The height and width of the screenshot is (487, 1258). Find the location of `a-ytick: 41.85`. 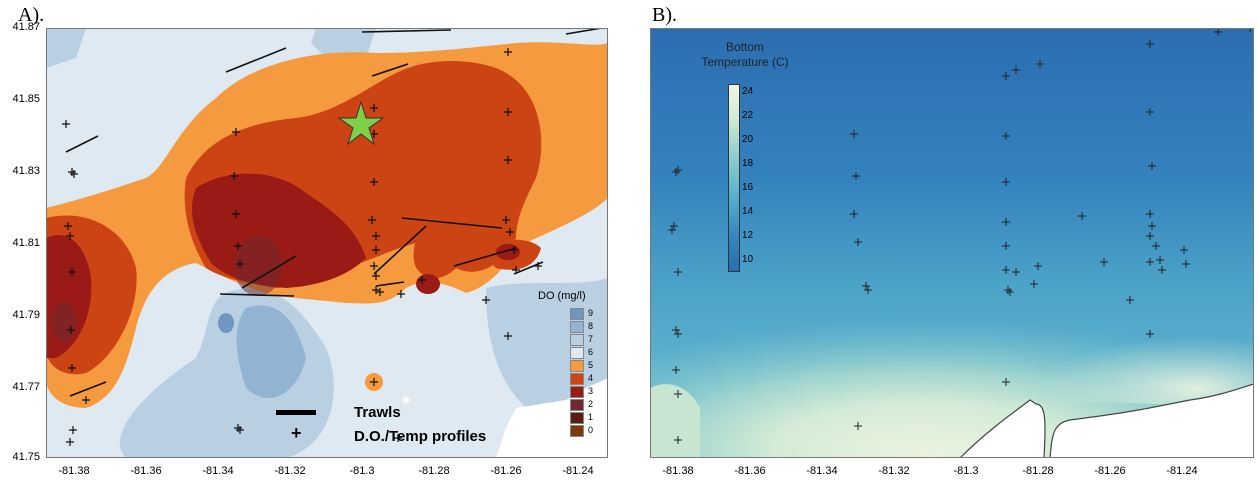

a-ytick: 41.85 is located at coordinates (26, 99).